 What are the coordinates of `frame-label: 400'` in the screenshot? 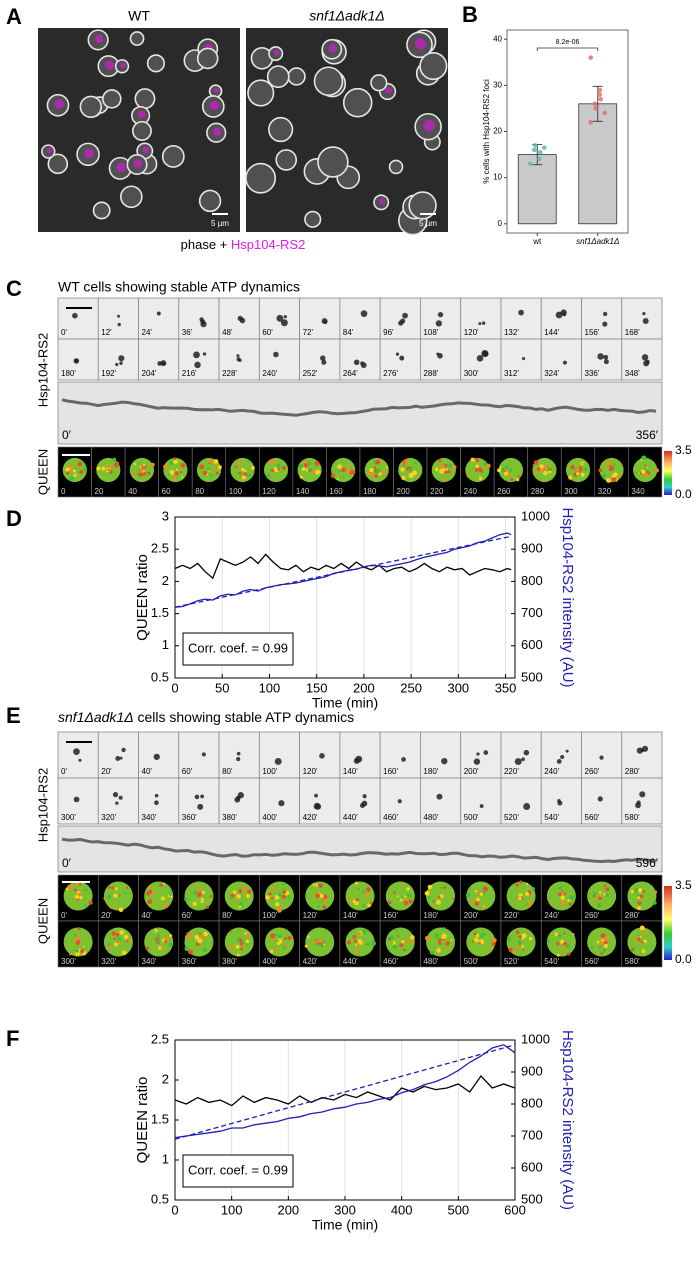 It's located at (269, 961).